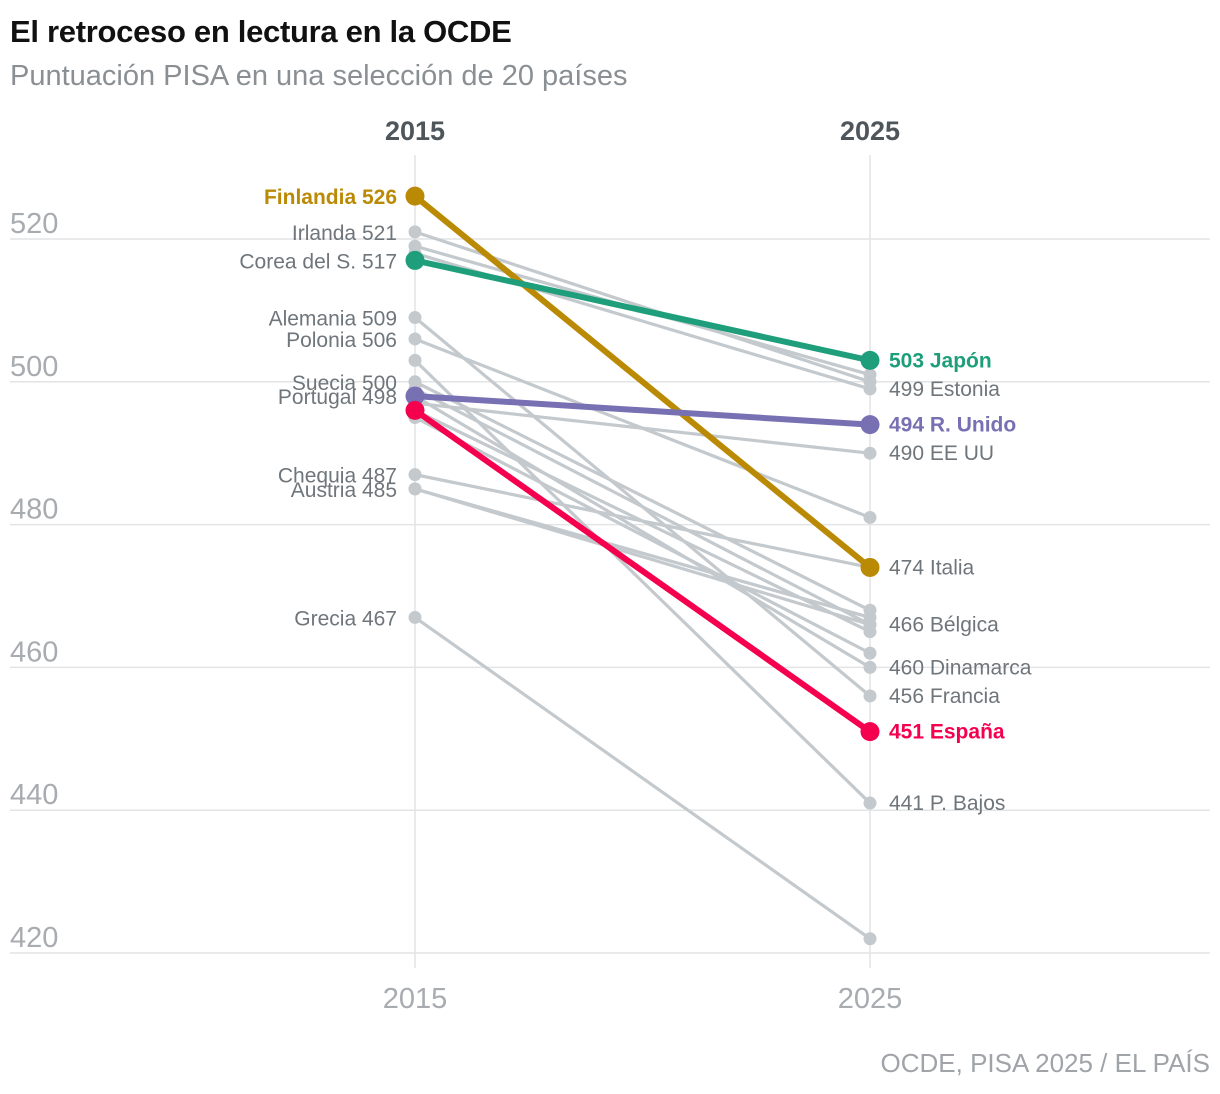 This screenshot has width=1220, height=1094. What do you see at coordinates (947, 732) in the screenshot?
I see `right-label: 451 España` at bounding box center [947, 732].